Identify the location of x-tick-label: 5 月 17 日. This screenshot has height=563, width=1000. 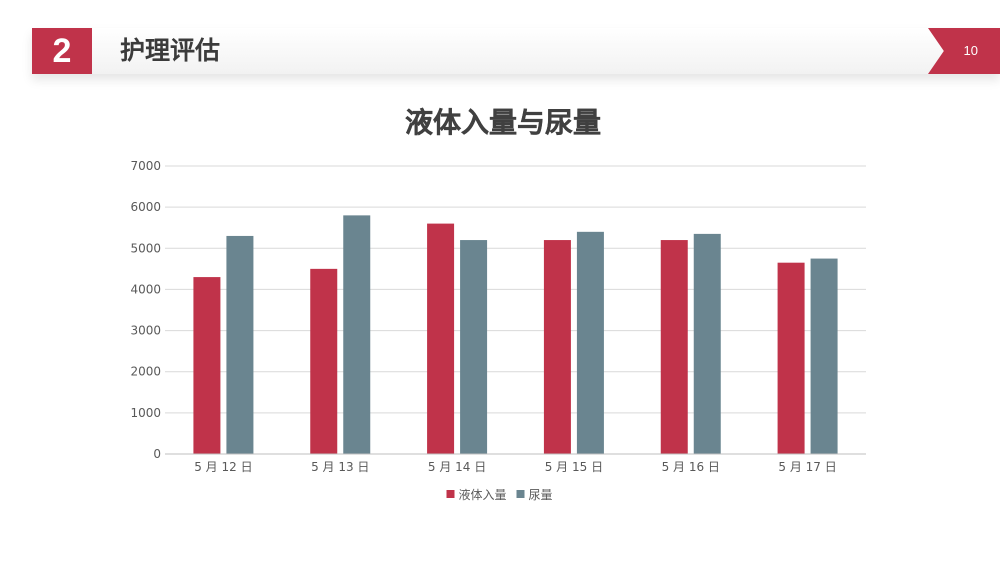
(807, 467).